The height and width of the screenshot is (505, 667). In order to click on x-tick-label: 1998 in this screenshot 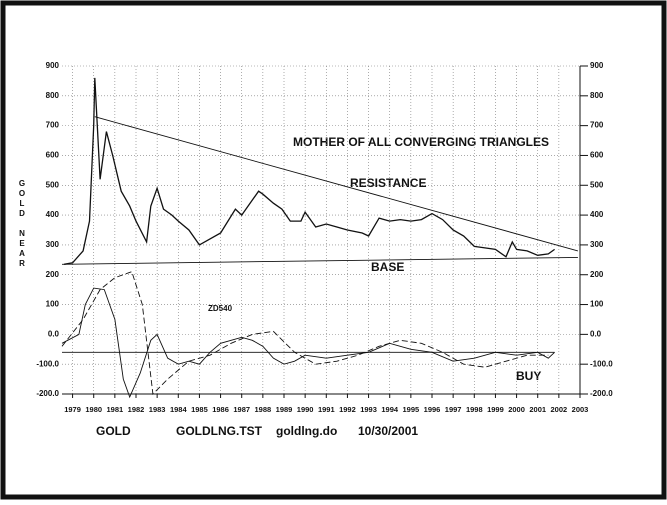, I will do `click(474, 409)`.